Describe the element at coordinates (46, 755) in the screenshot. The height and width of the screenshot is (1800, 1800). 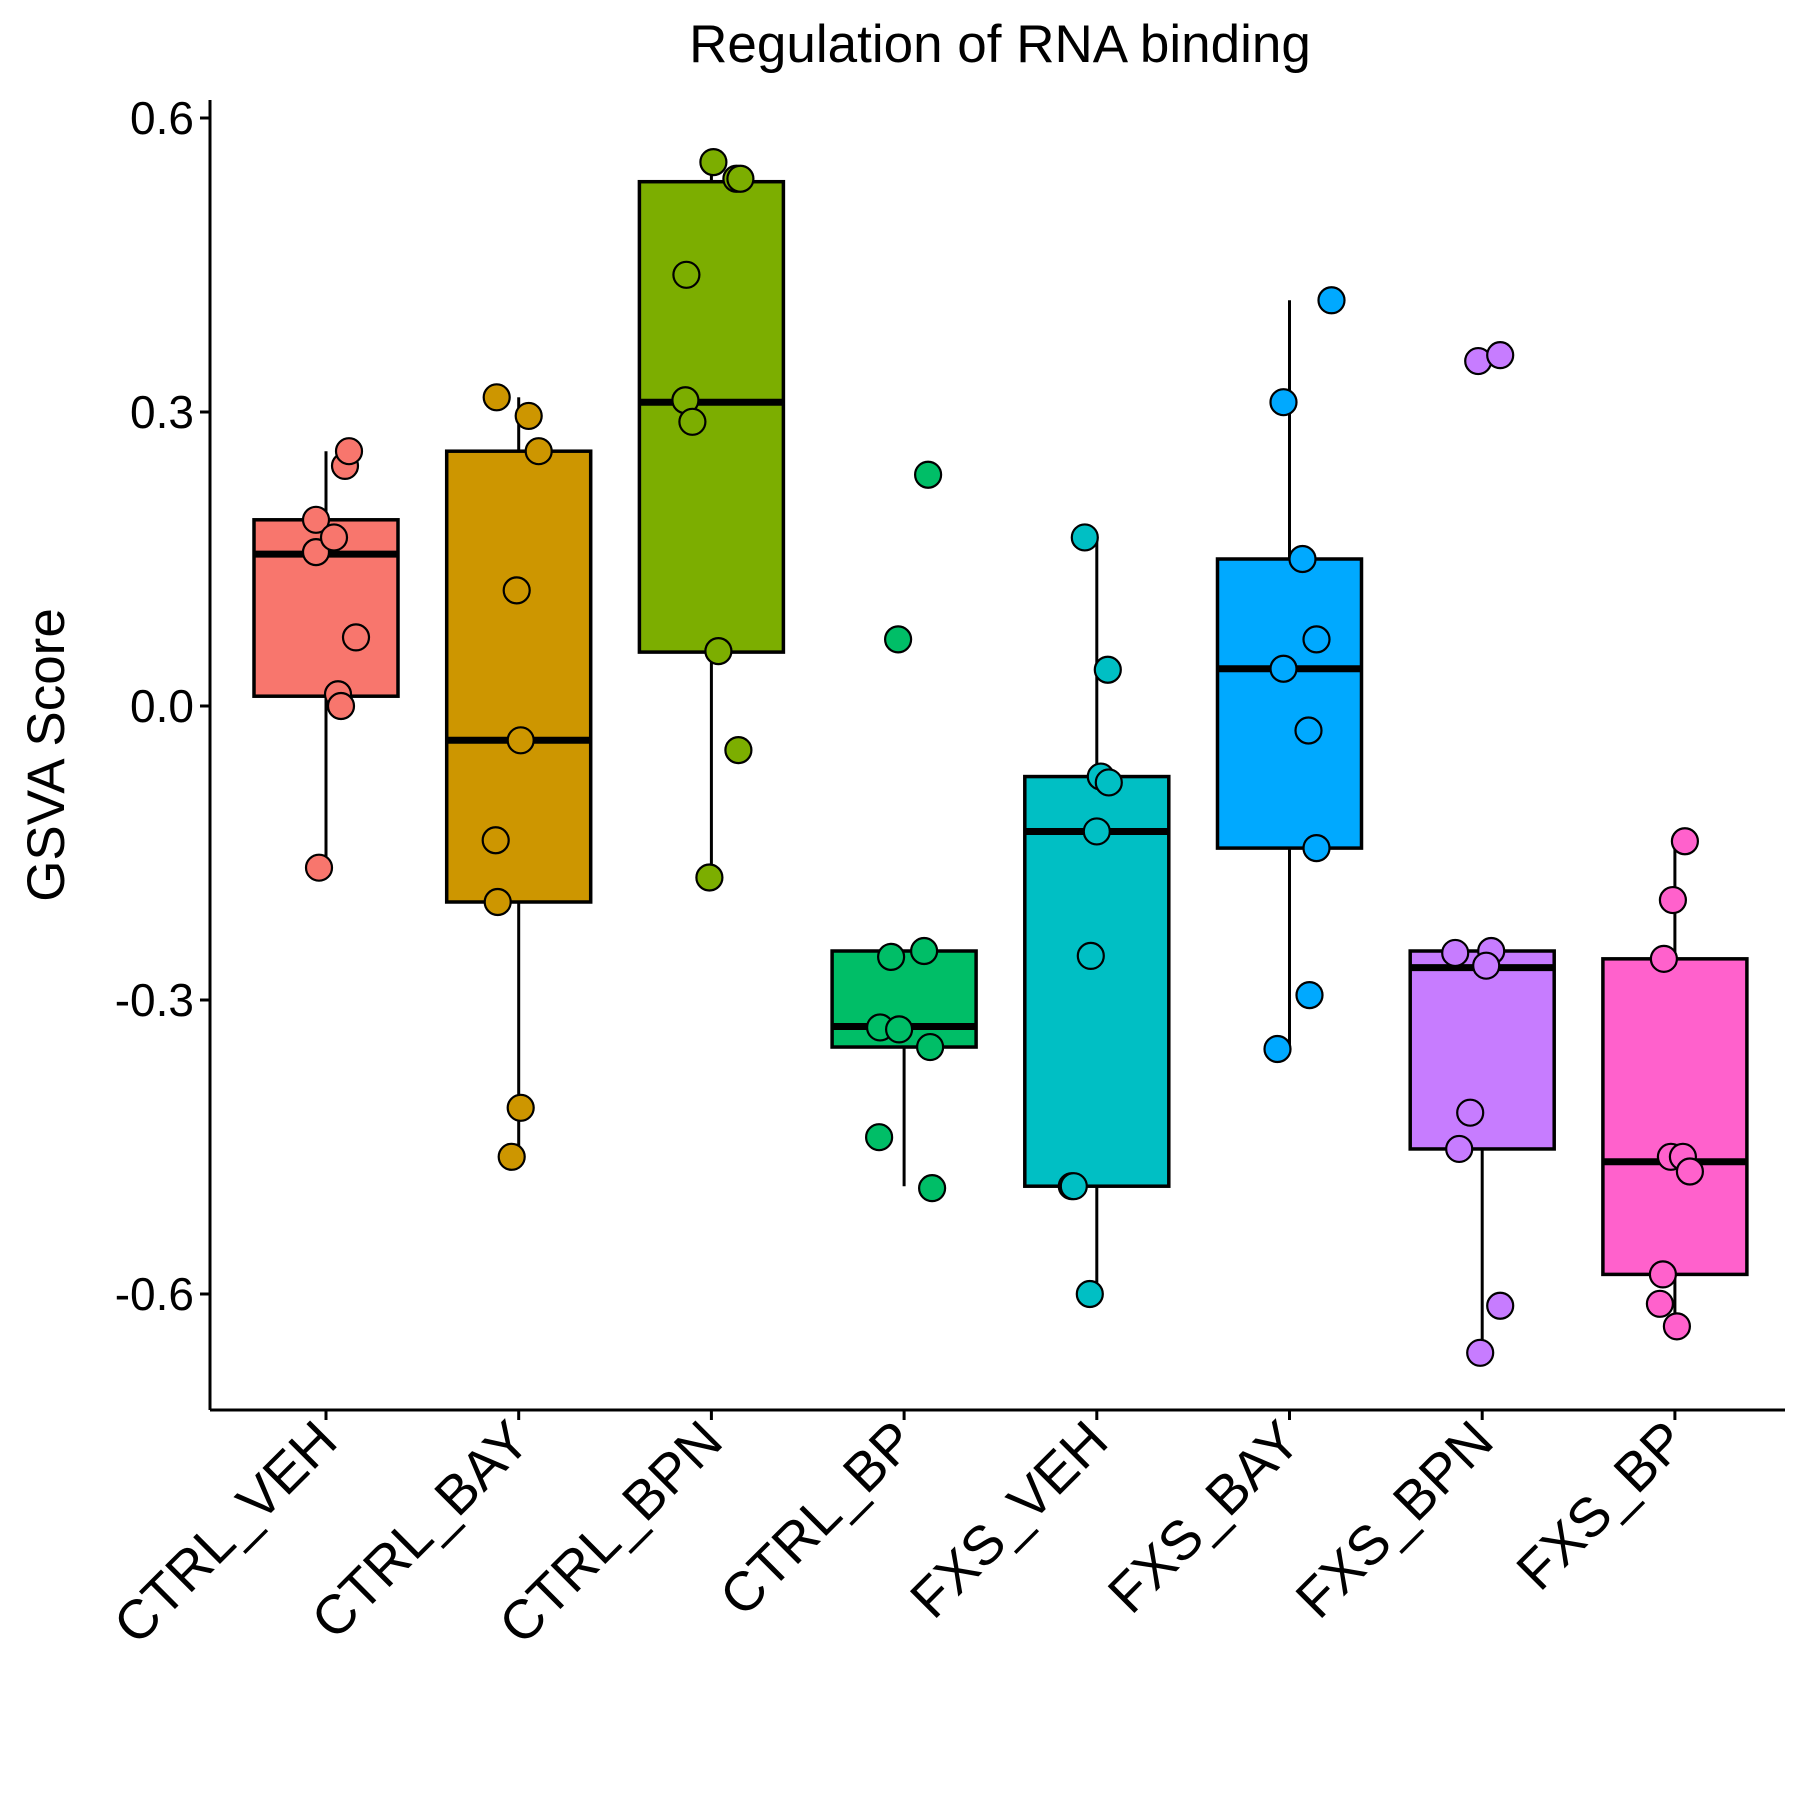
I see `y-axis-label: GSVA Score` at that location.